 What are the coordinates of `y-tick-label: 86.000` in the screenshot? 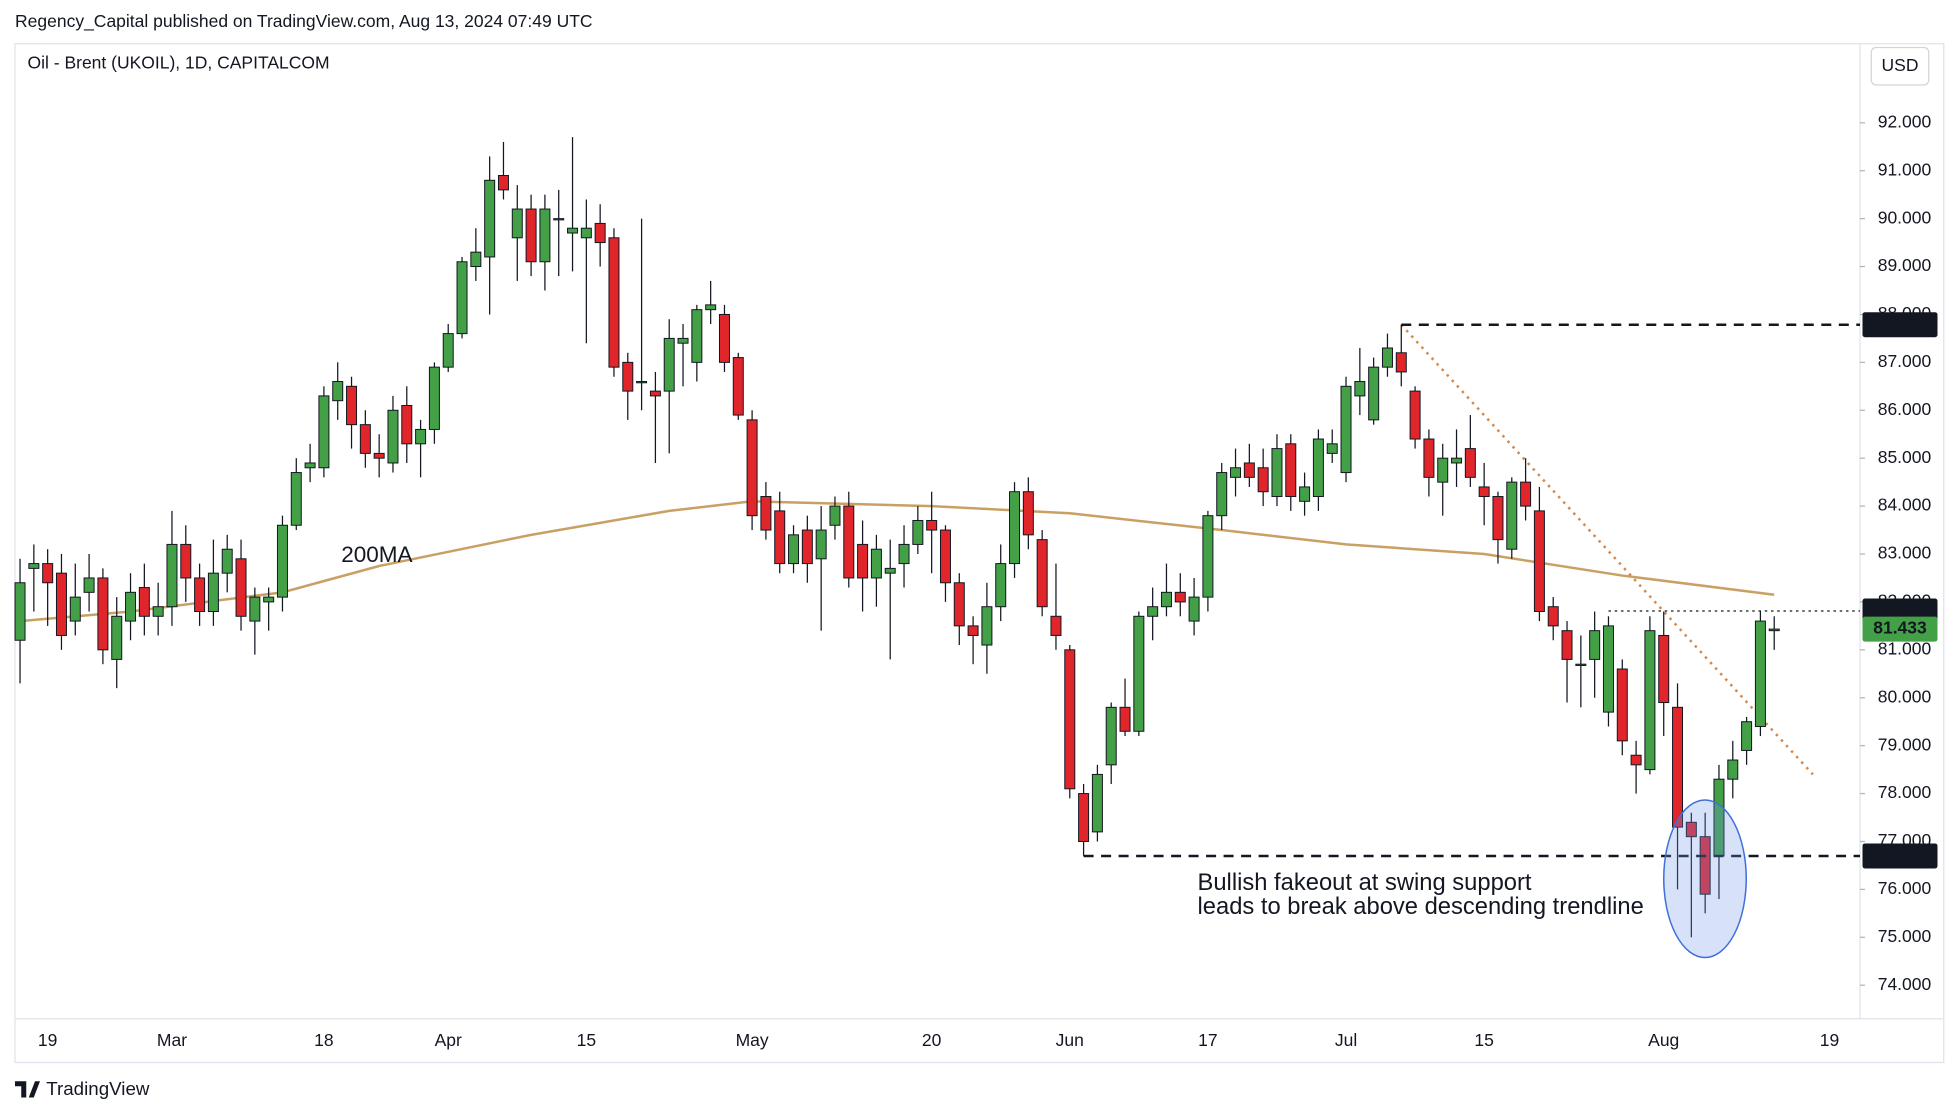 It's located at (1905, 409).